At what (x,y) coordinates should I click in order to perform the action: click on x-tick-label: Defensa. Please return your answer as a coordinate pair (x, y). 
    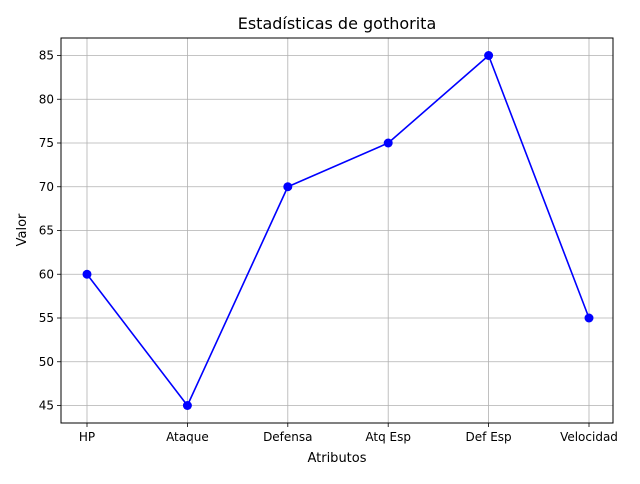
    Looking at the image, I should click on (287, 437).